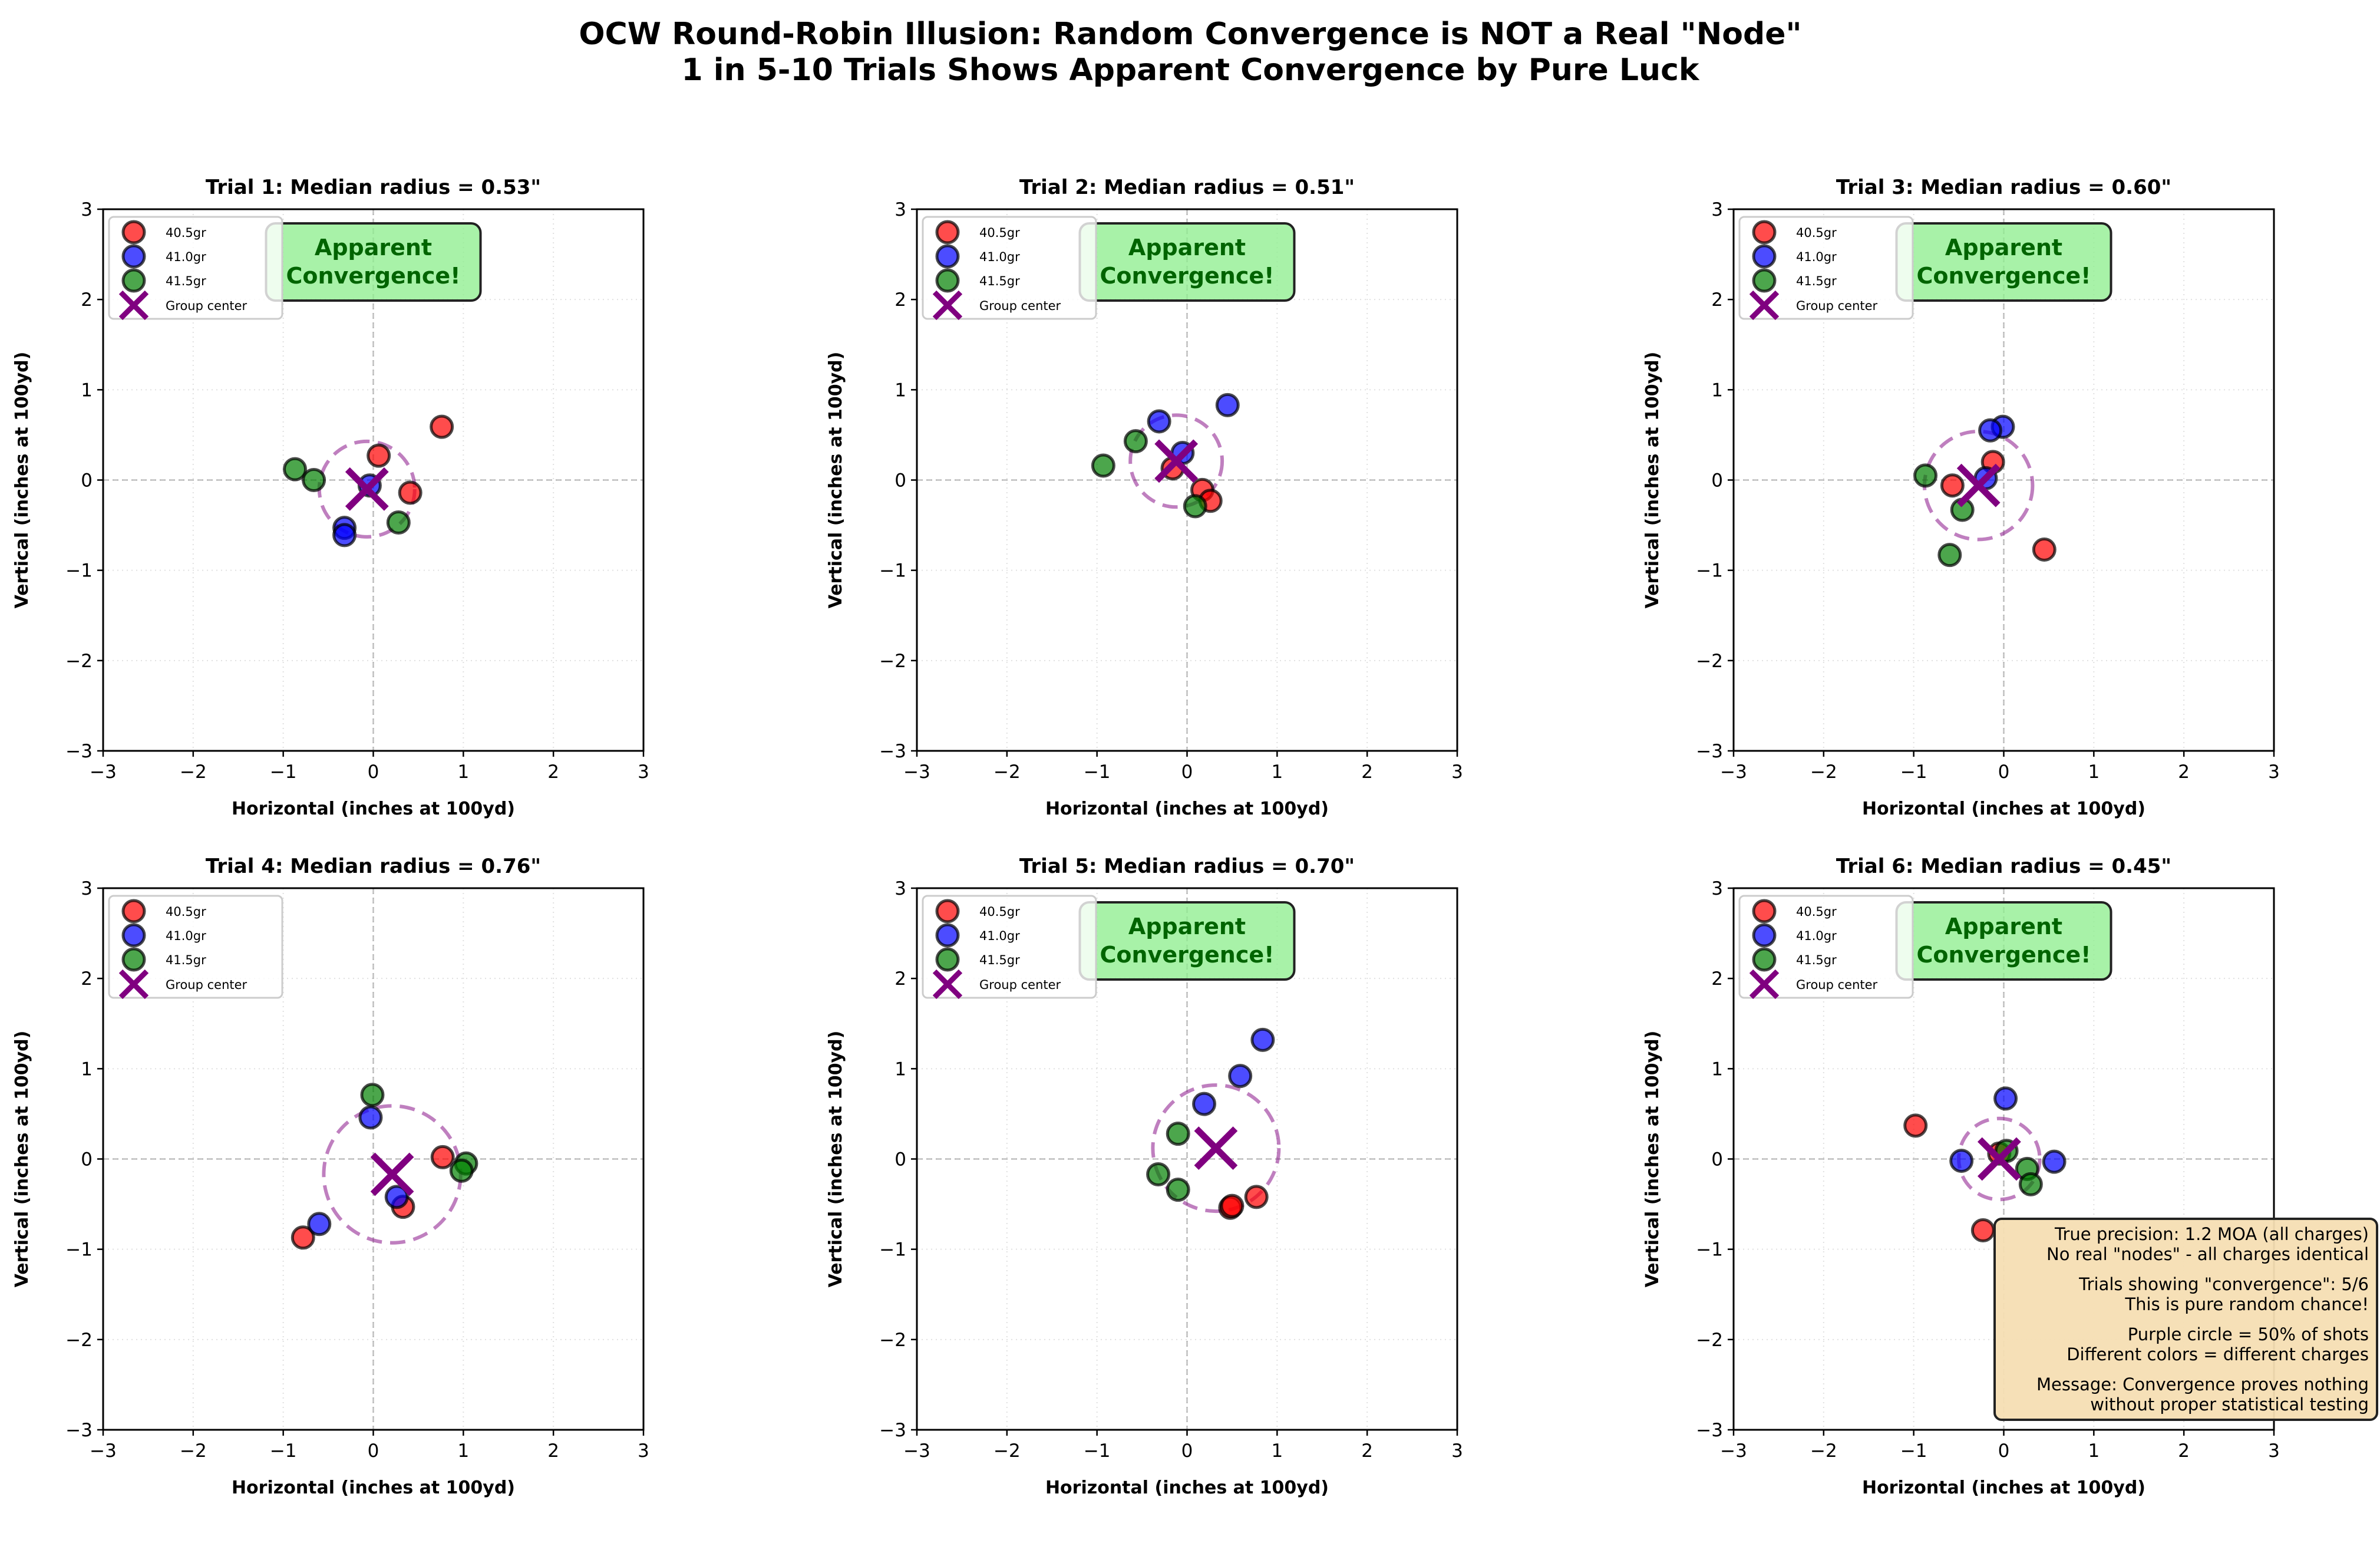 Image resolution: width=2380 pixels, height=1563 pixels. Describe the element at coordinates (463, 772) in the screenshot. I see `x-tick-label: 1` at that location.